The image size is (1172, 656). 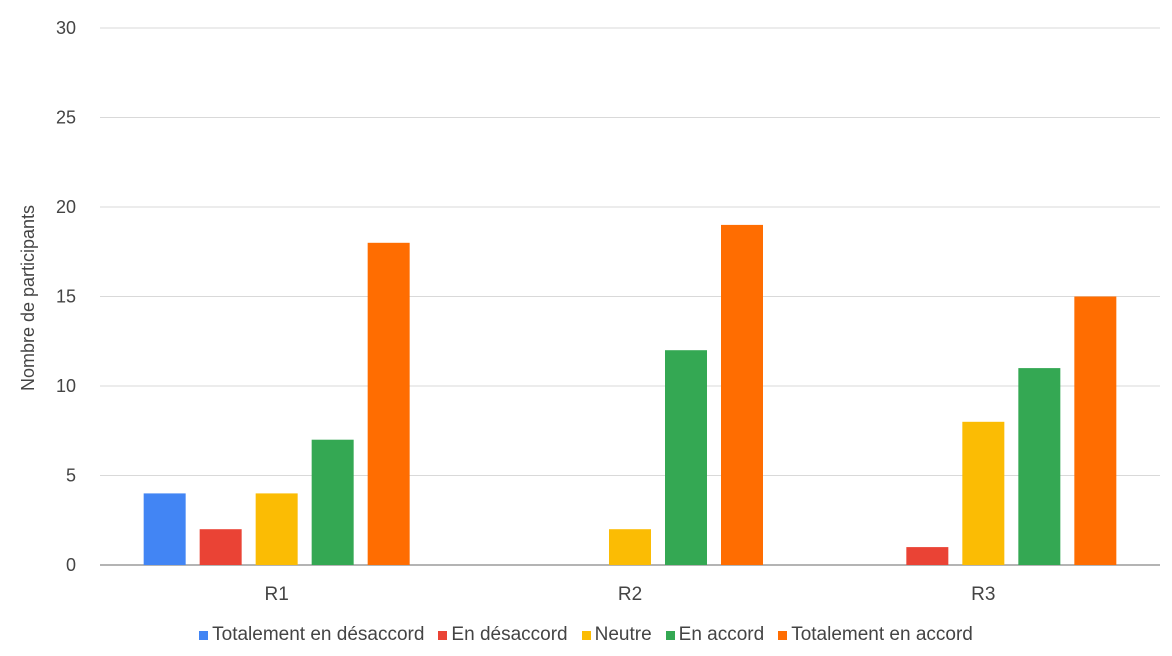 What do you see at coordinates (882, 634) in the screenshot?
I see `legend-label: Totalement en accord` at bounding box center [882, 634].